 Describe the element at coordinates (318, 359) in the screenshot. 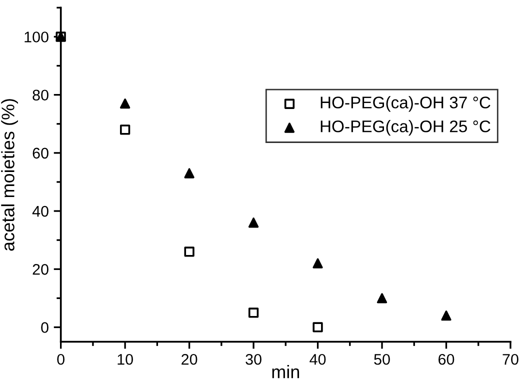

I see `x-tick-label: 40` at that location.